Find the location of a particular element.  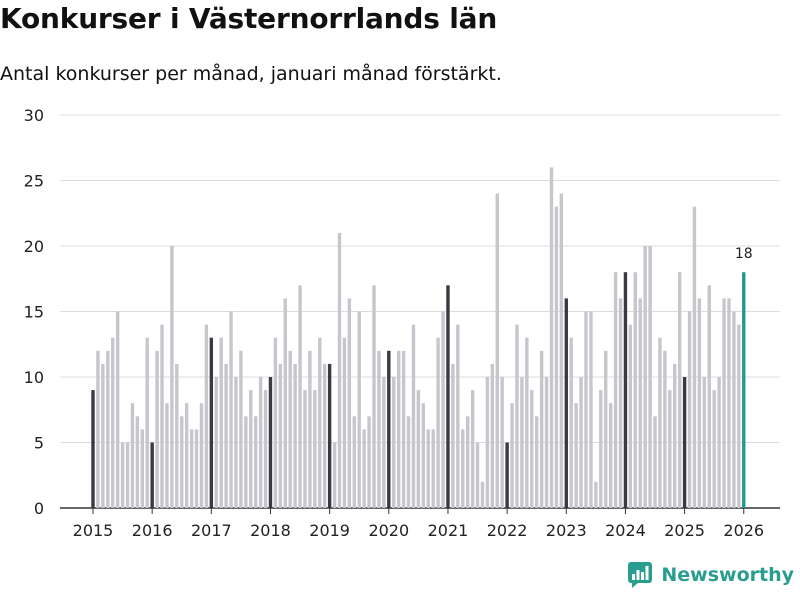

y-axis-ticks: 0 5 10 15 20 25 30 is located at coordinates (34, 312).